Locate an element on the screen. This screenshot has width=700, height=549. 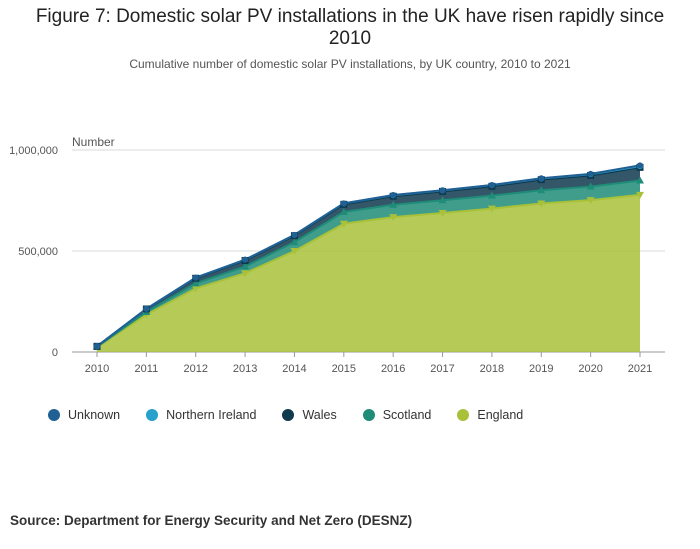
x-tick-label: 2010 is located at coordinates (97, 369).